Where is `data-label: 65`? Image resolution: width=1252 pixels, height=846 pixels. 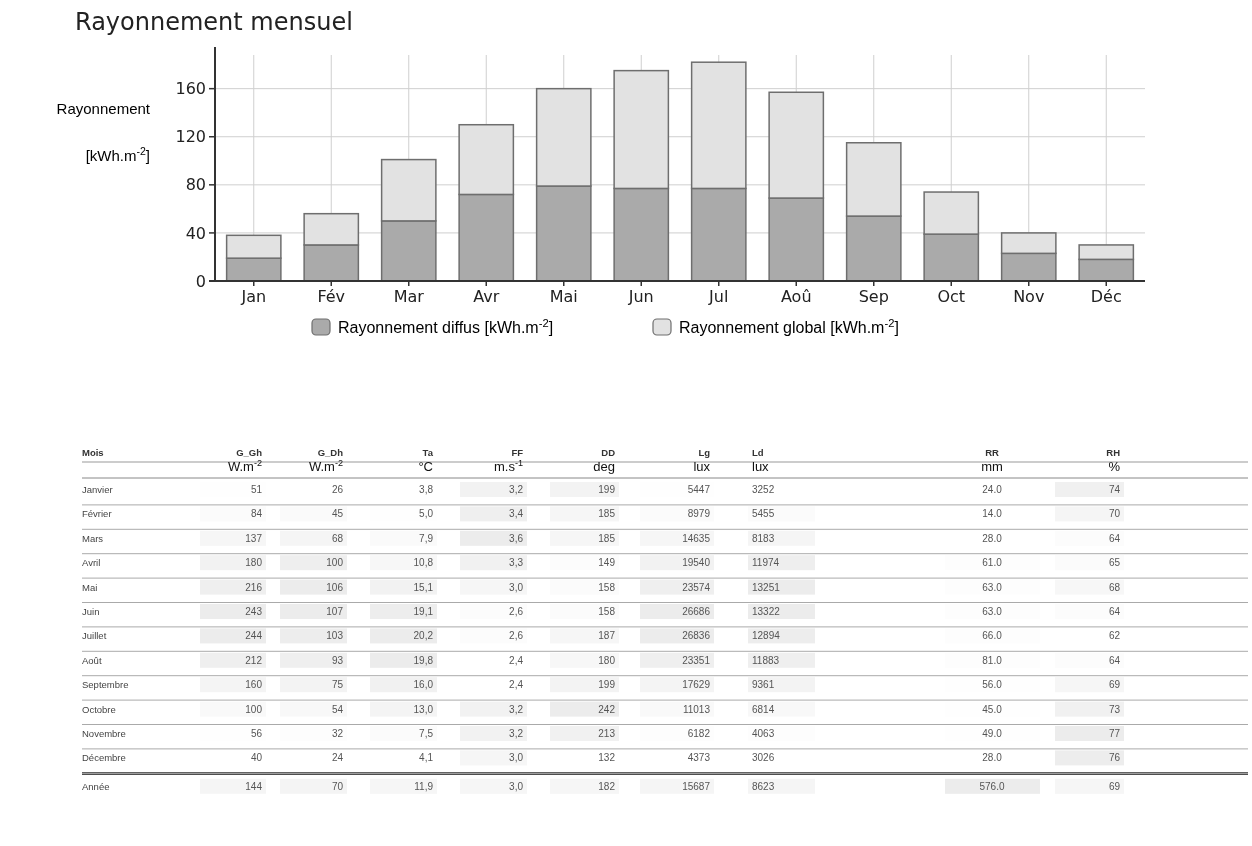
data-label: 65 is located at coordinates (1114, 563).